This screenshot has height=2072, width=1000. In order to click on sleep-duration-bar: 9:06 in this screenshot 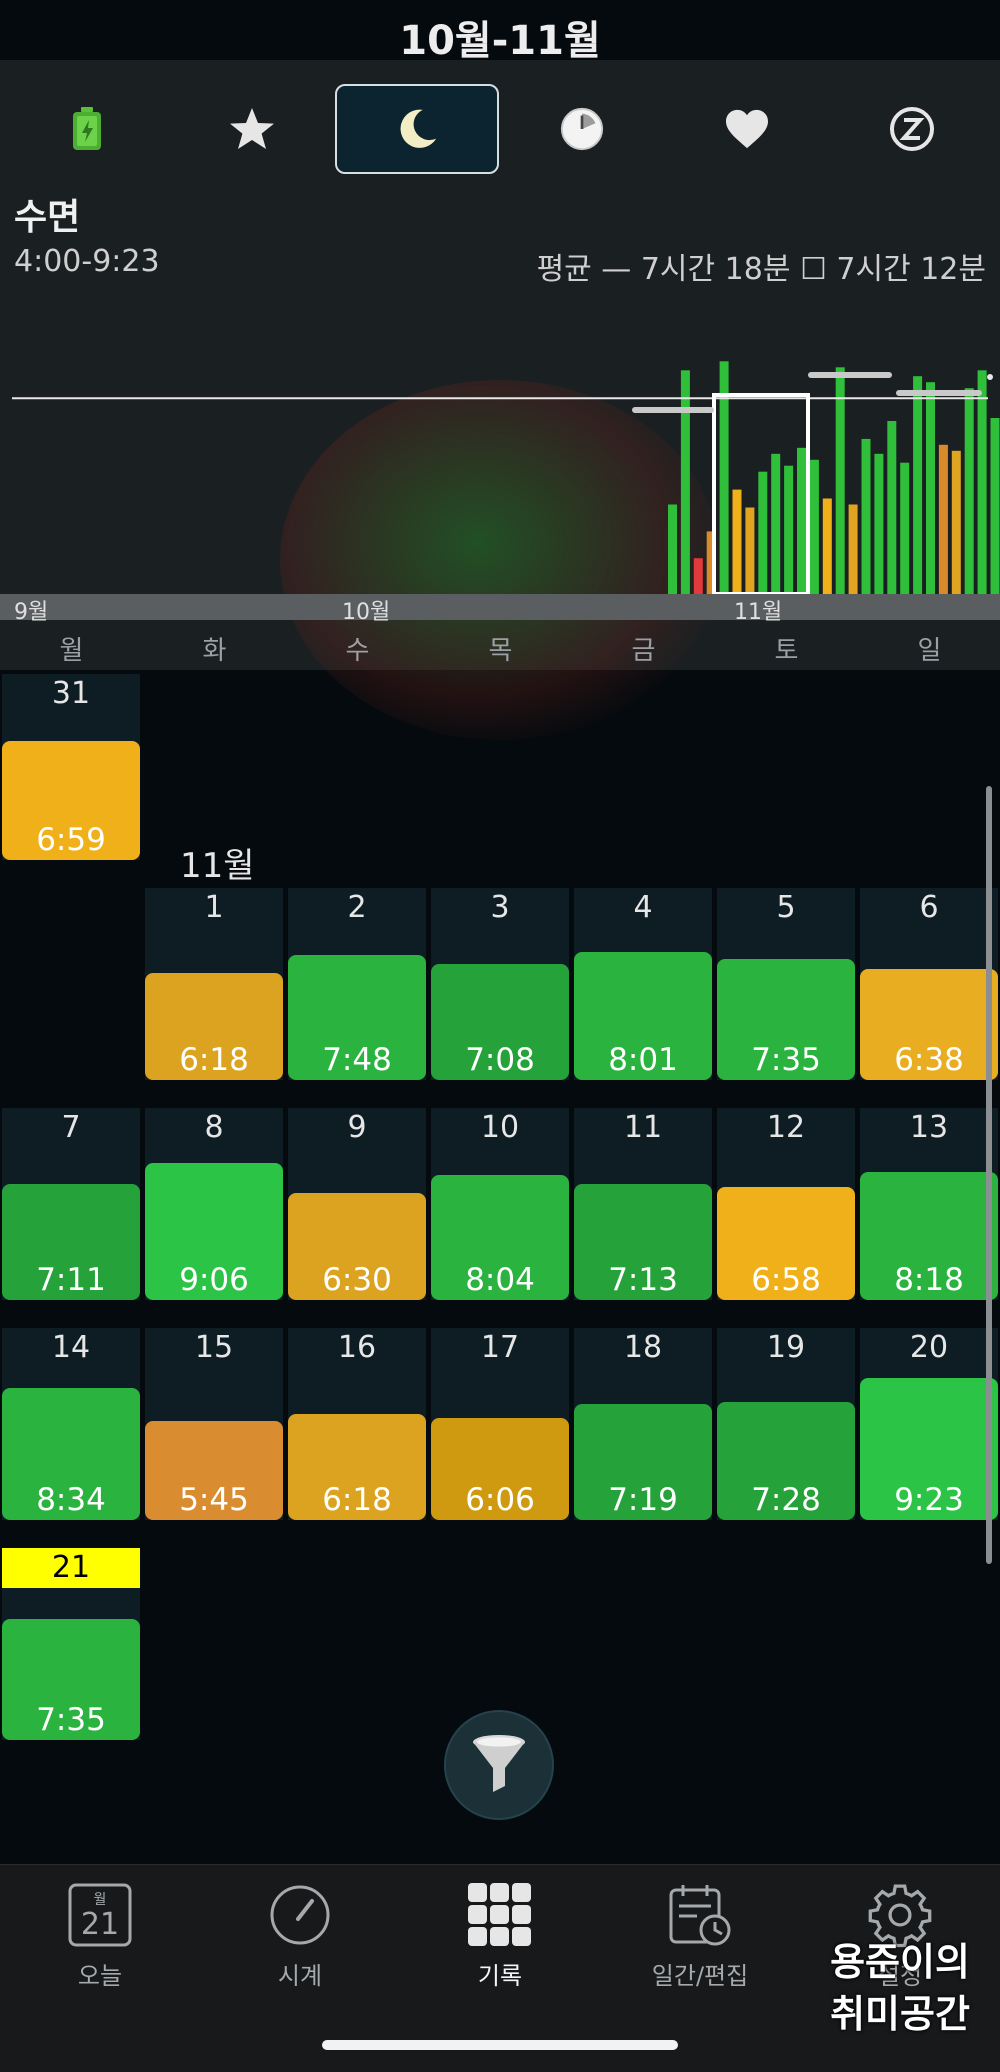, I will do `click(214, 1231)`.